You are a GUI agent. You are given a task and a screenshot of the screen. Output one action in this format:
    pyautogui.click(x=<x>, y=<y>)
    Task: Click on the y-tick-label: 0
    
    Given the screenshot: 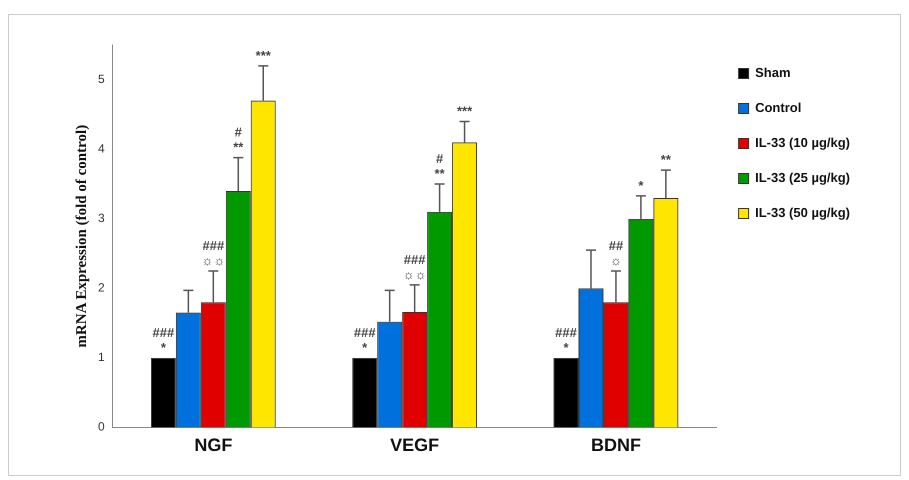 What is the action you would take?
    pyautogui.click(x=101, y=427)
    